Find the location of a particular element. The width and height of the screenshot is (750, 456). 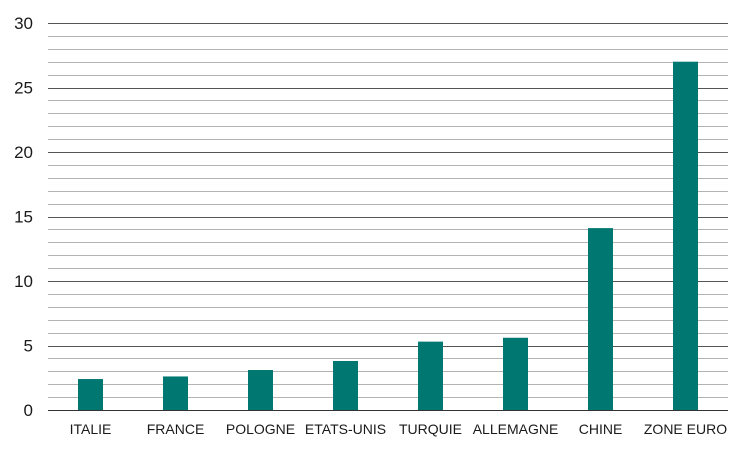

x-tick-label: ZONE EURO is located at coordinates (685, 429).